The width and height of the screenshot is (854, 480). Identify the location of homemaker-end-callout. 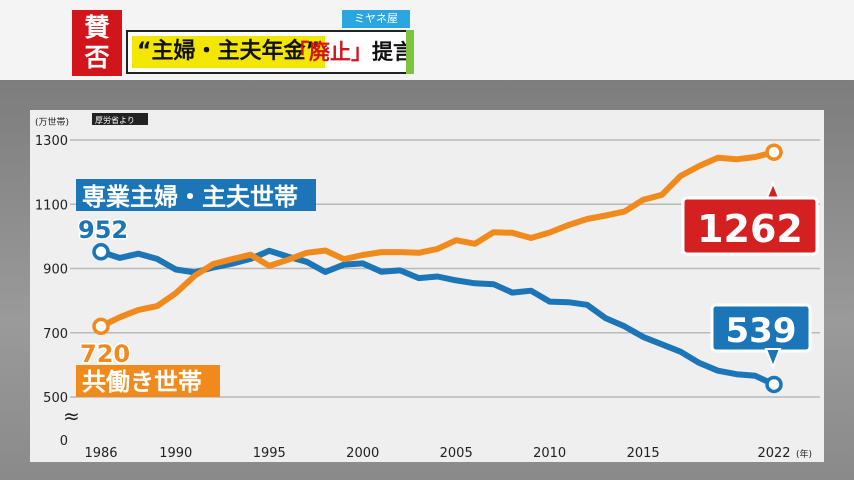
(761, 328).